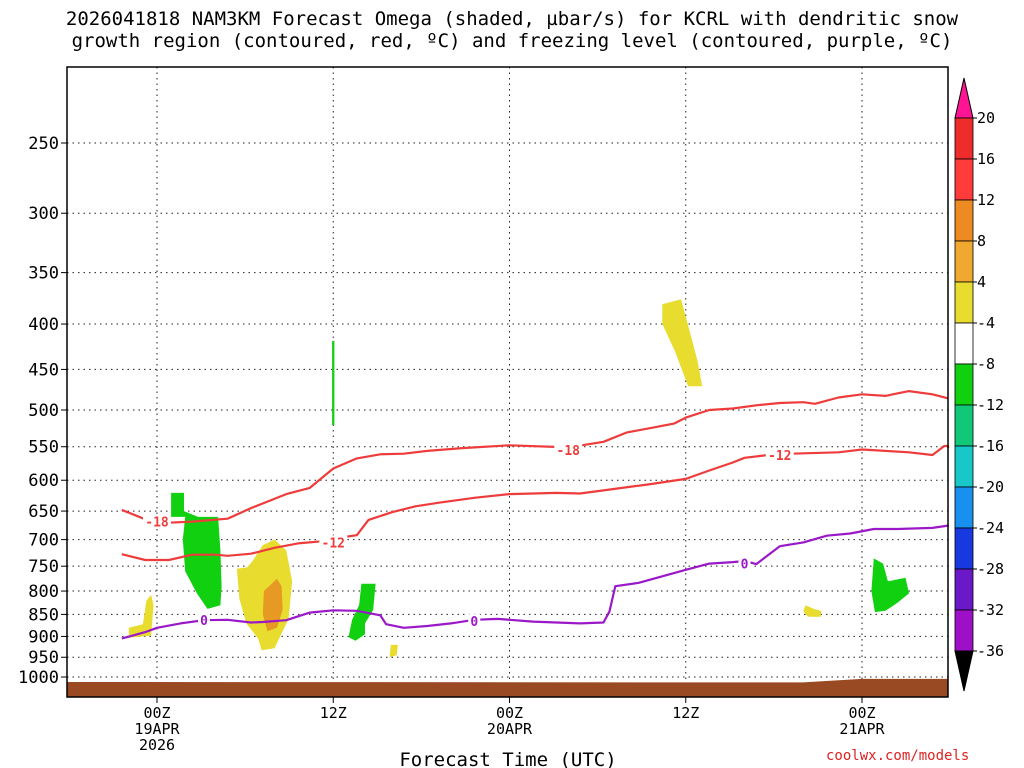 This screenshot has height=768, width=1024. What do you see at coordinates (43, 592) in the screenshot?
I see `y-tick-label: 800` at bounding box center [43, 592].